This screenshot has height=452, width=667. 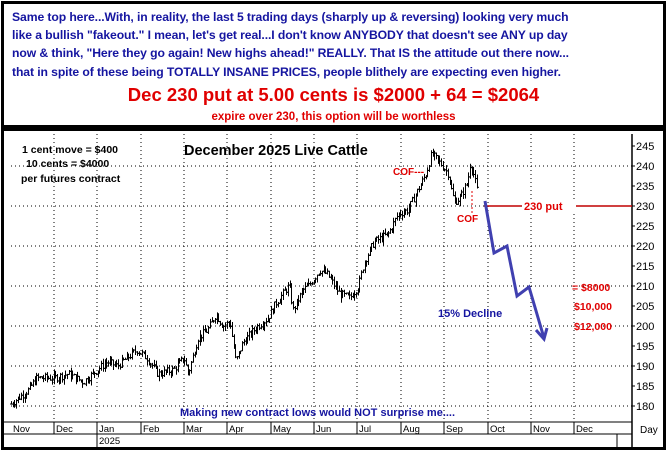 I want to click on put-label-bg, so click(x=549, y=206).